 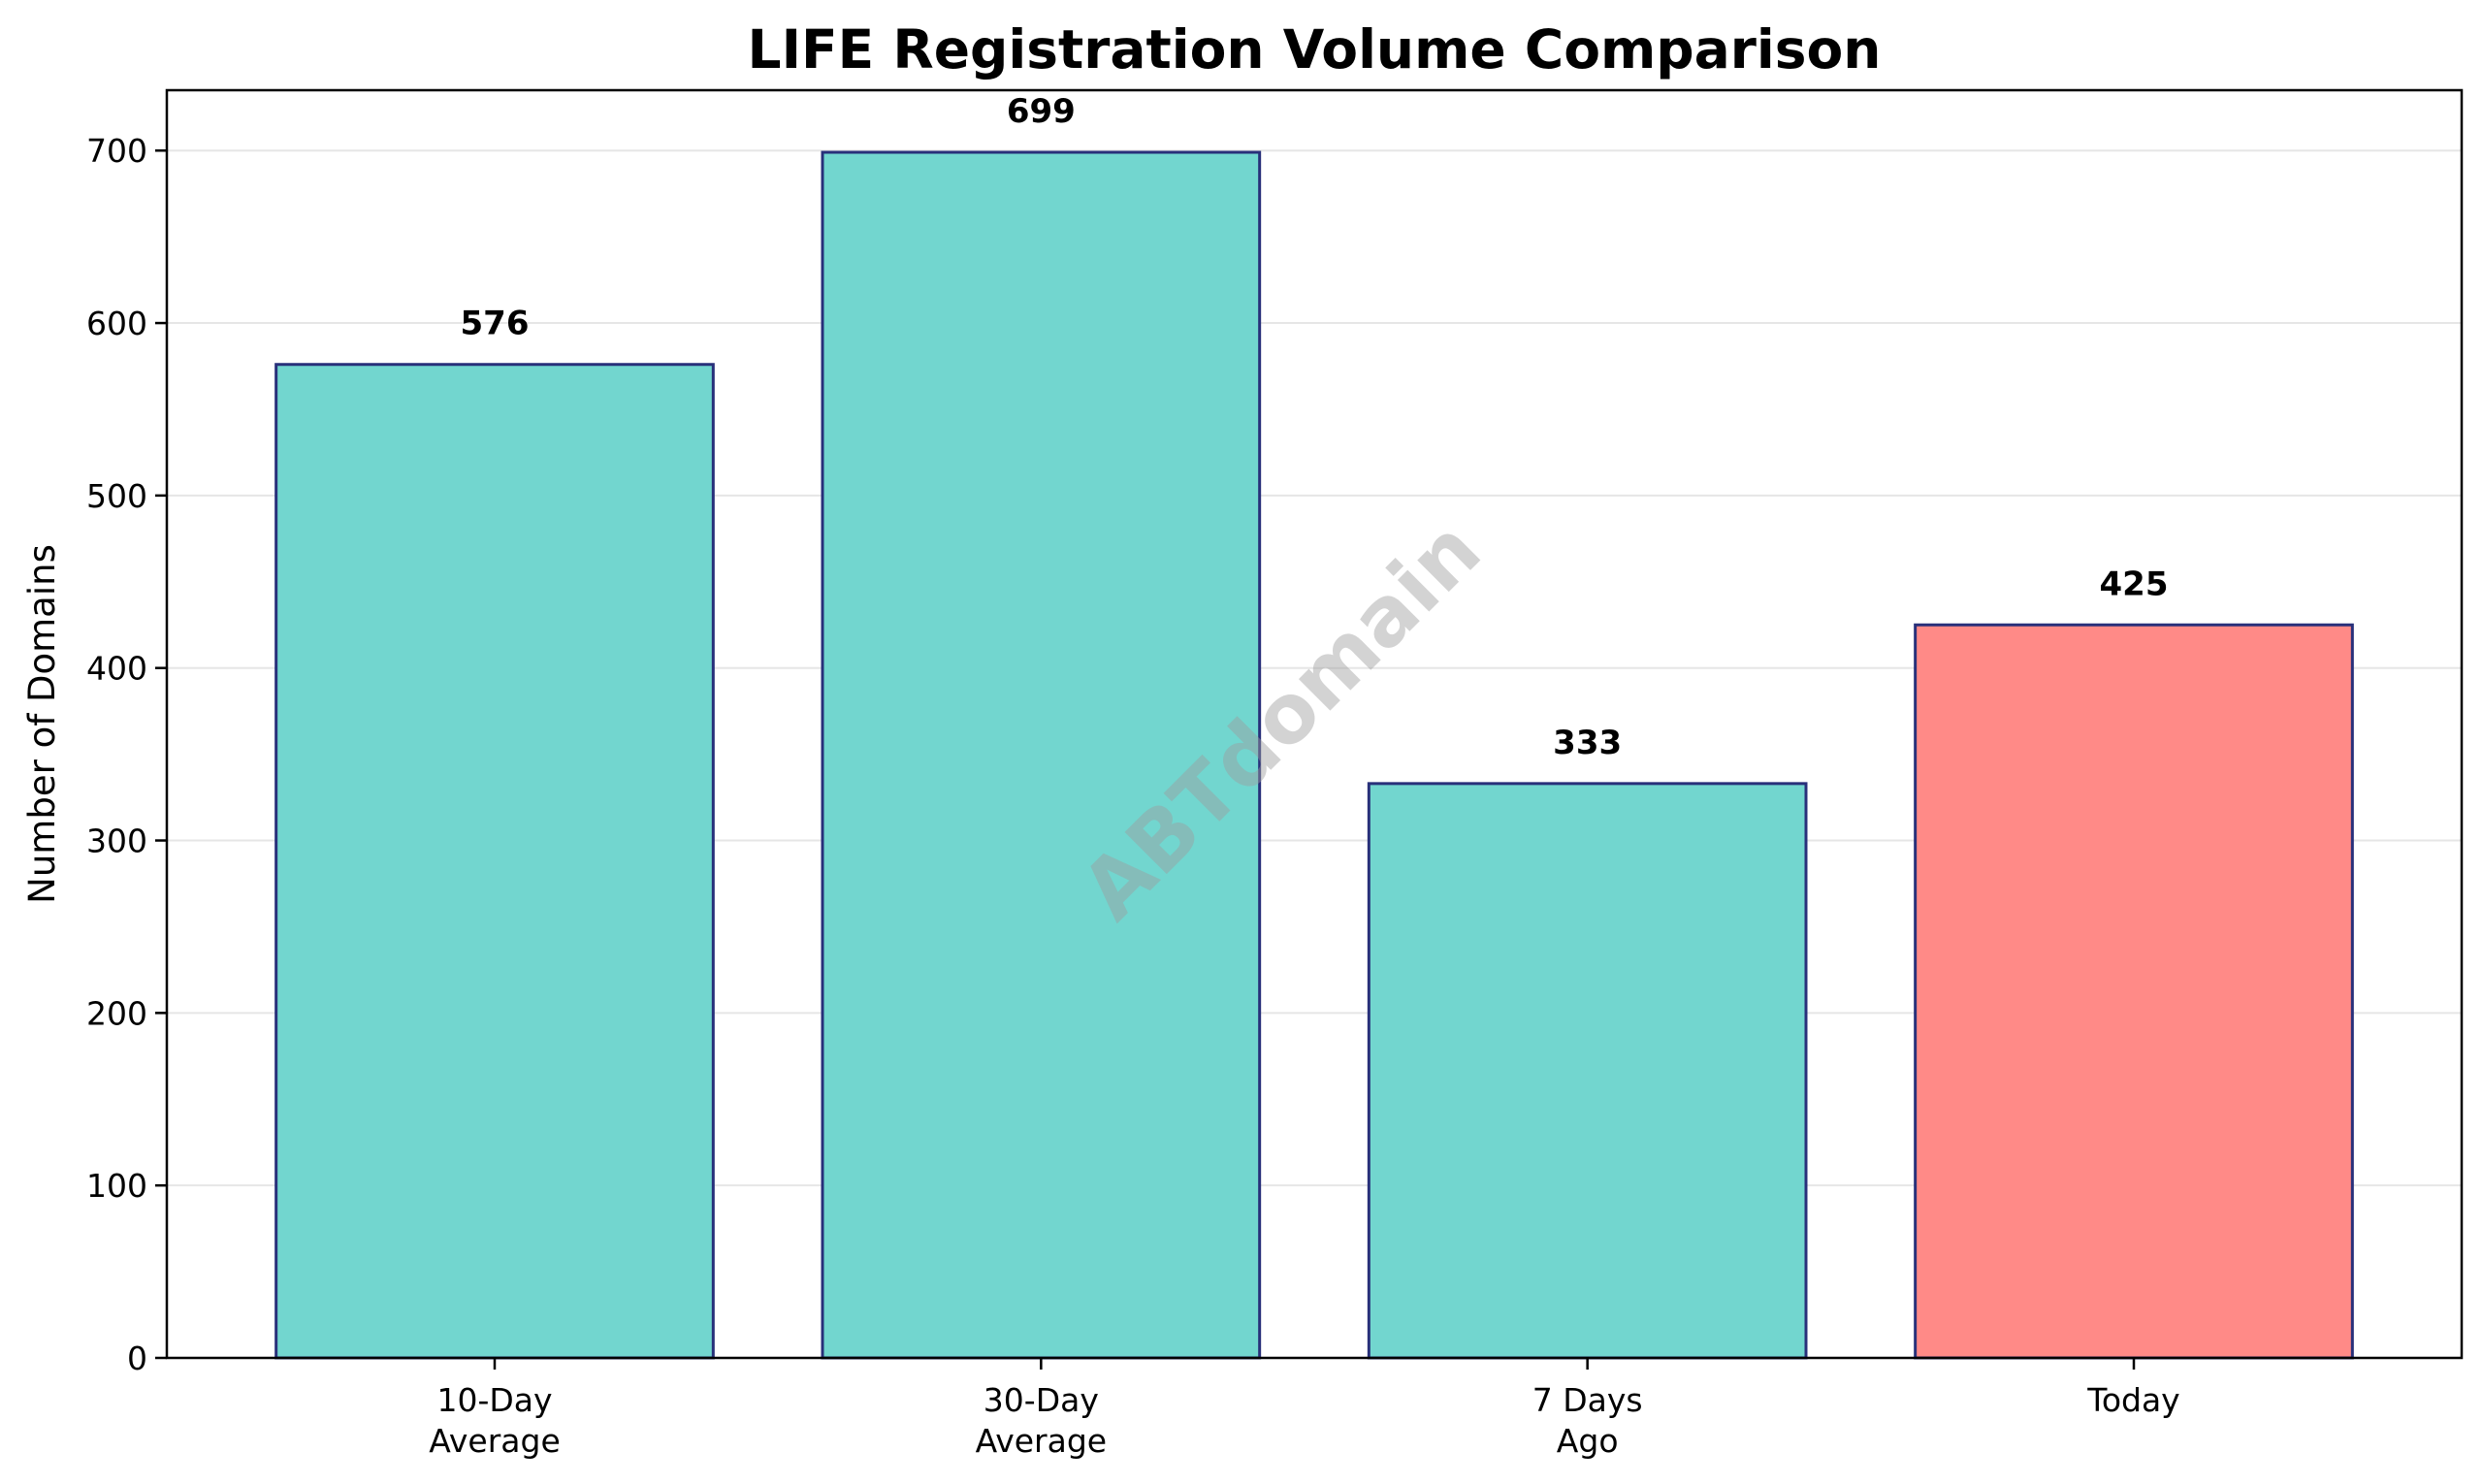 What do you see at coordinates (117, 496) in the screenshot?
I see `y-tick-label: 500` at bounding box center [117, 496].